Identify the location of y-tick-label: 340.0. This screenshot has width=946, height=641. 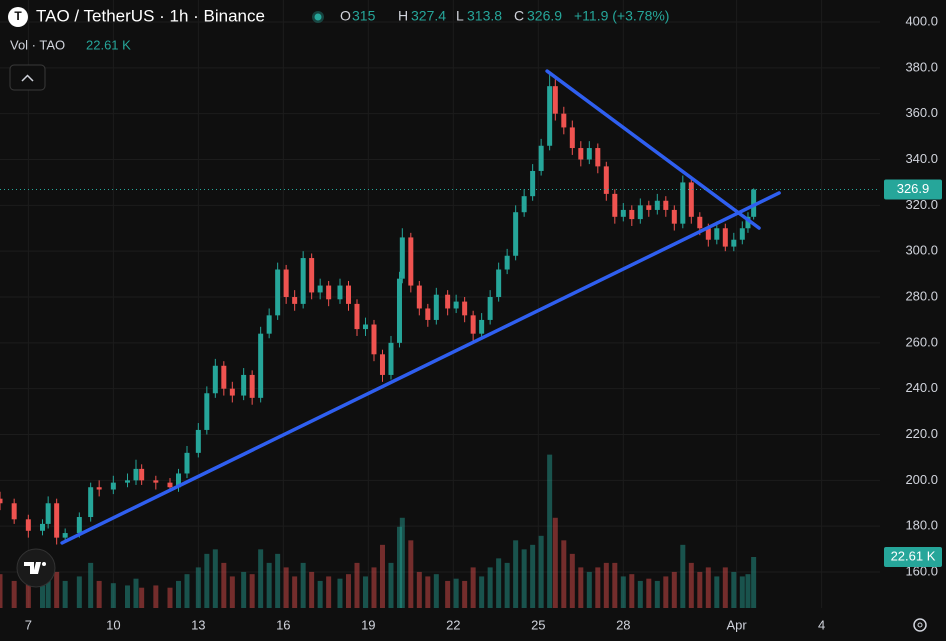
(921, 158).